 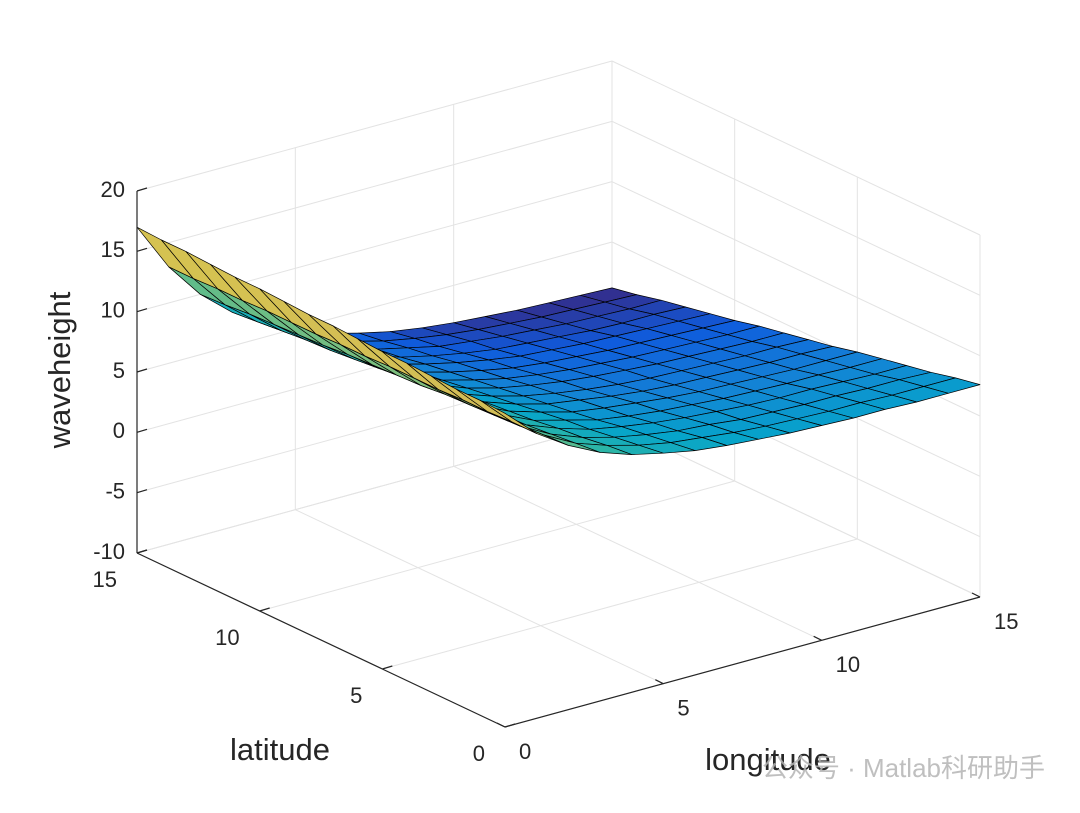 What do you see at coordinates (479, 753) in the screenshot?
I see `y-tick-label: 0` at bounding box center [479, 753].